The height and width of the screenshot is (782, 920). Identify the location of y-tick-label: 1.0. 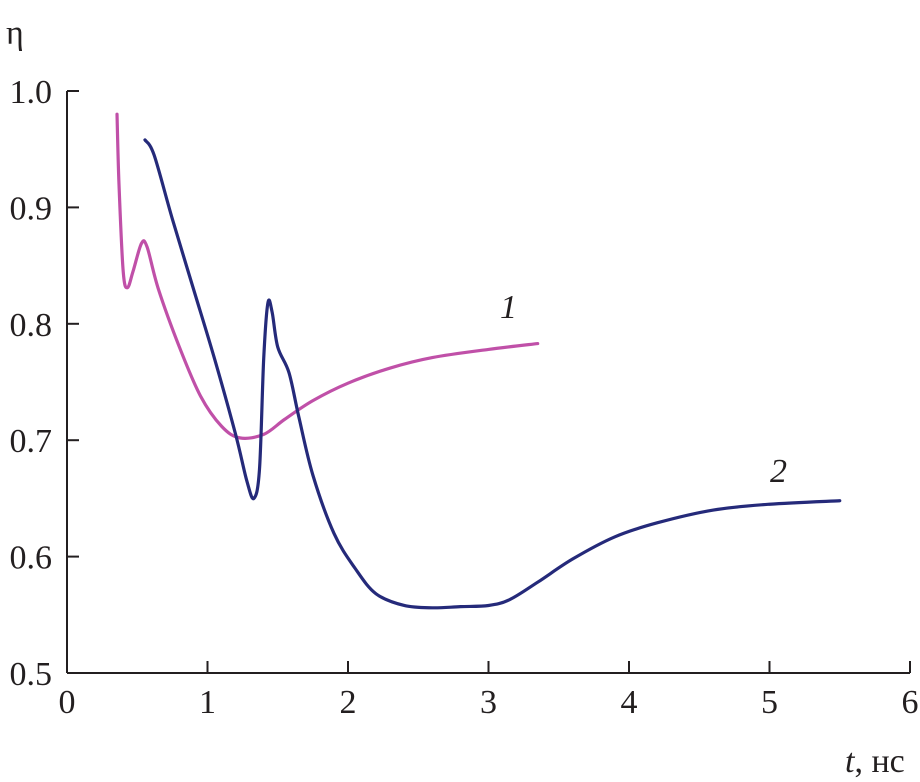
(31, 92).